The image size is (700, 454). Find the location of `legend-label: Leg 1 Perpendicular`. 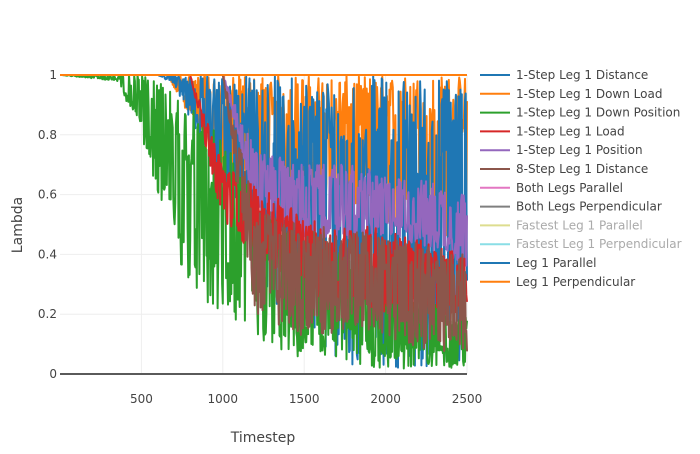

legend-label: Leg 1 Perpendicular is located at coordinates (575, 282).